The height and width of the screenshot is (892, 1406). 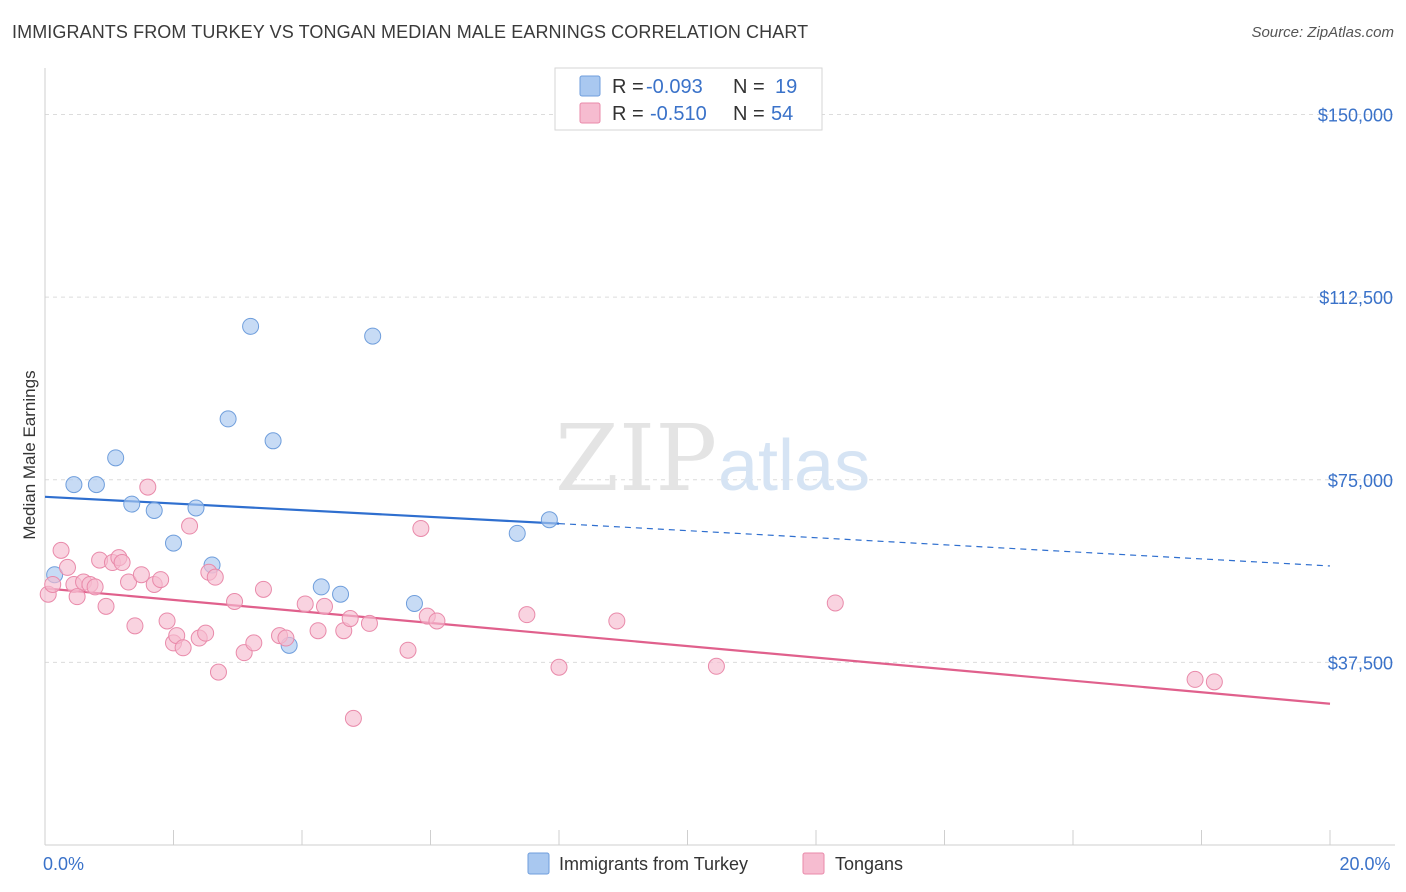 I want to click on trend-line-turkey-projection, so click(x=944, y=544).